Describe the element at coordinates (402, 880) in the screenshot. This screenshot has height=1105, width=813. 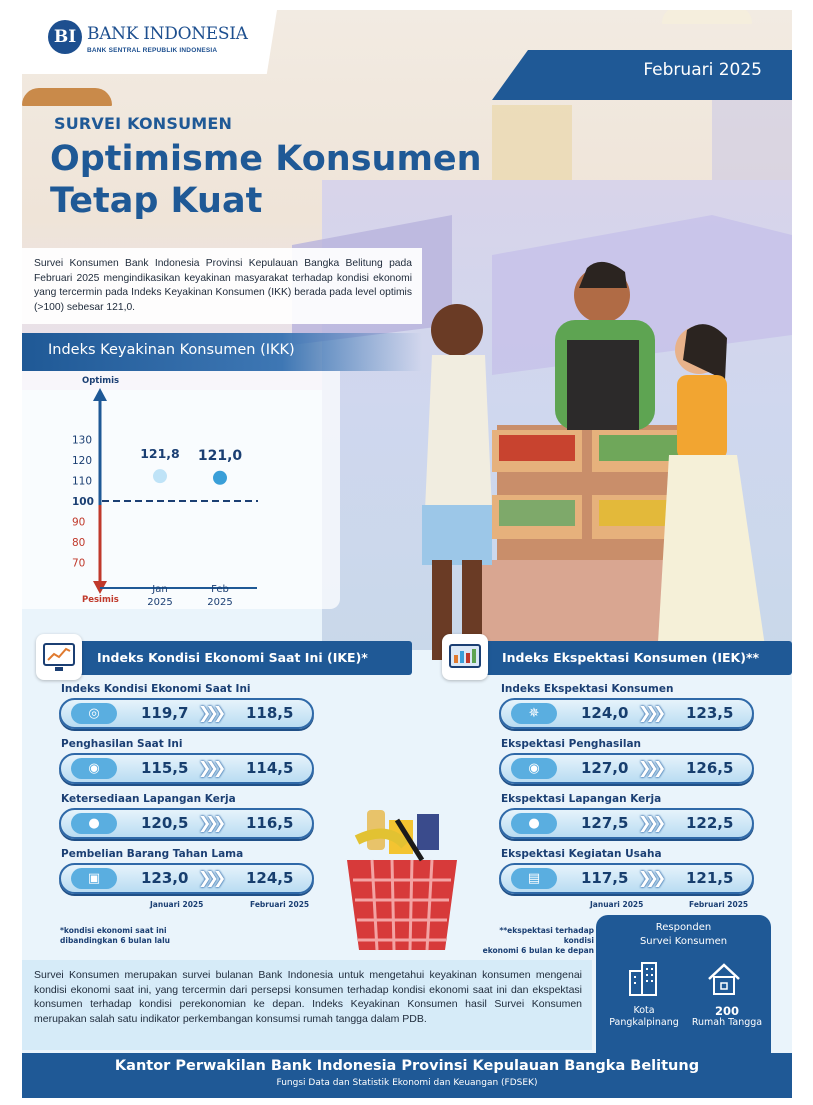
I see `shopping-basket-illustration` at that location.